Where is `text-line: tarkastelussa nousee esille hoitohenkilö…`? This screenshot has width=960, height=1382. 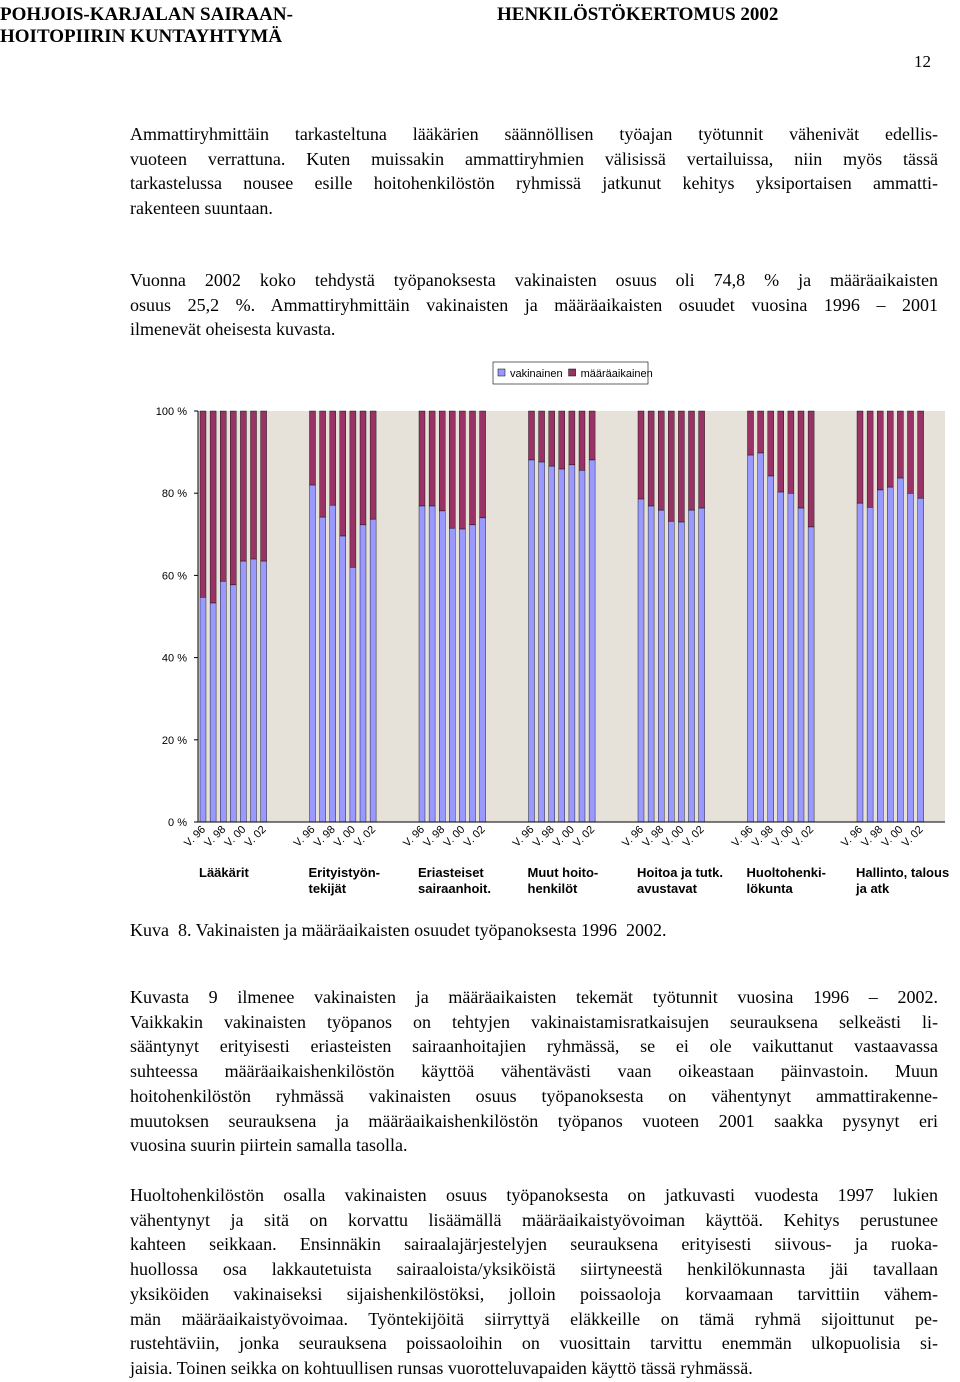 text-line: tarkastelussa nousee esille hoitohenkilö… is located at coordinates (534, 183).